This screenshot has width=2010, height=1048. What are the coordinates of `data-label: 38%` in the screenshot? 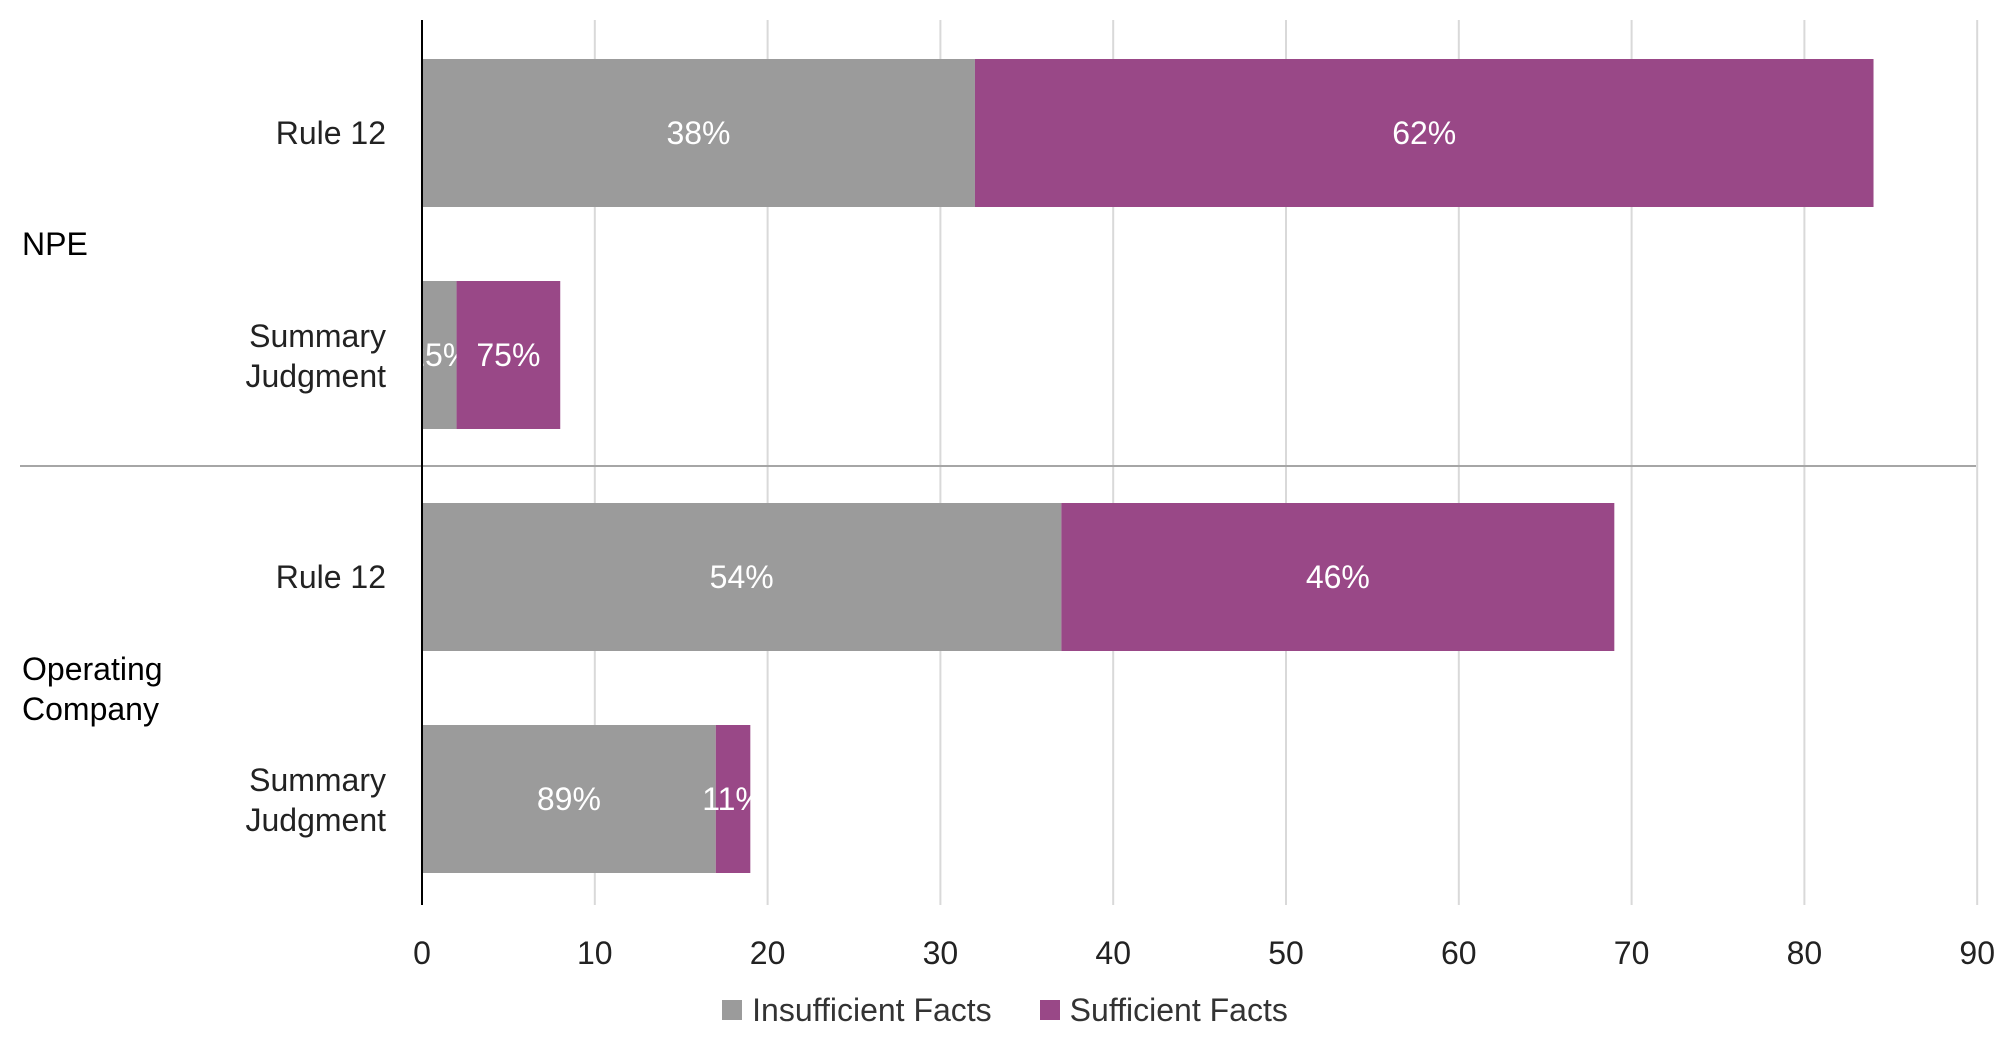 It's located at (698, 133).